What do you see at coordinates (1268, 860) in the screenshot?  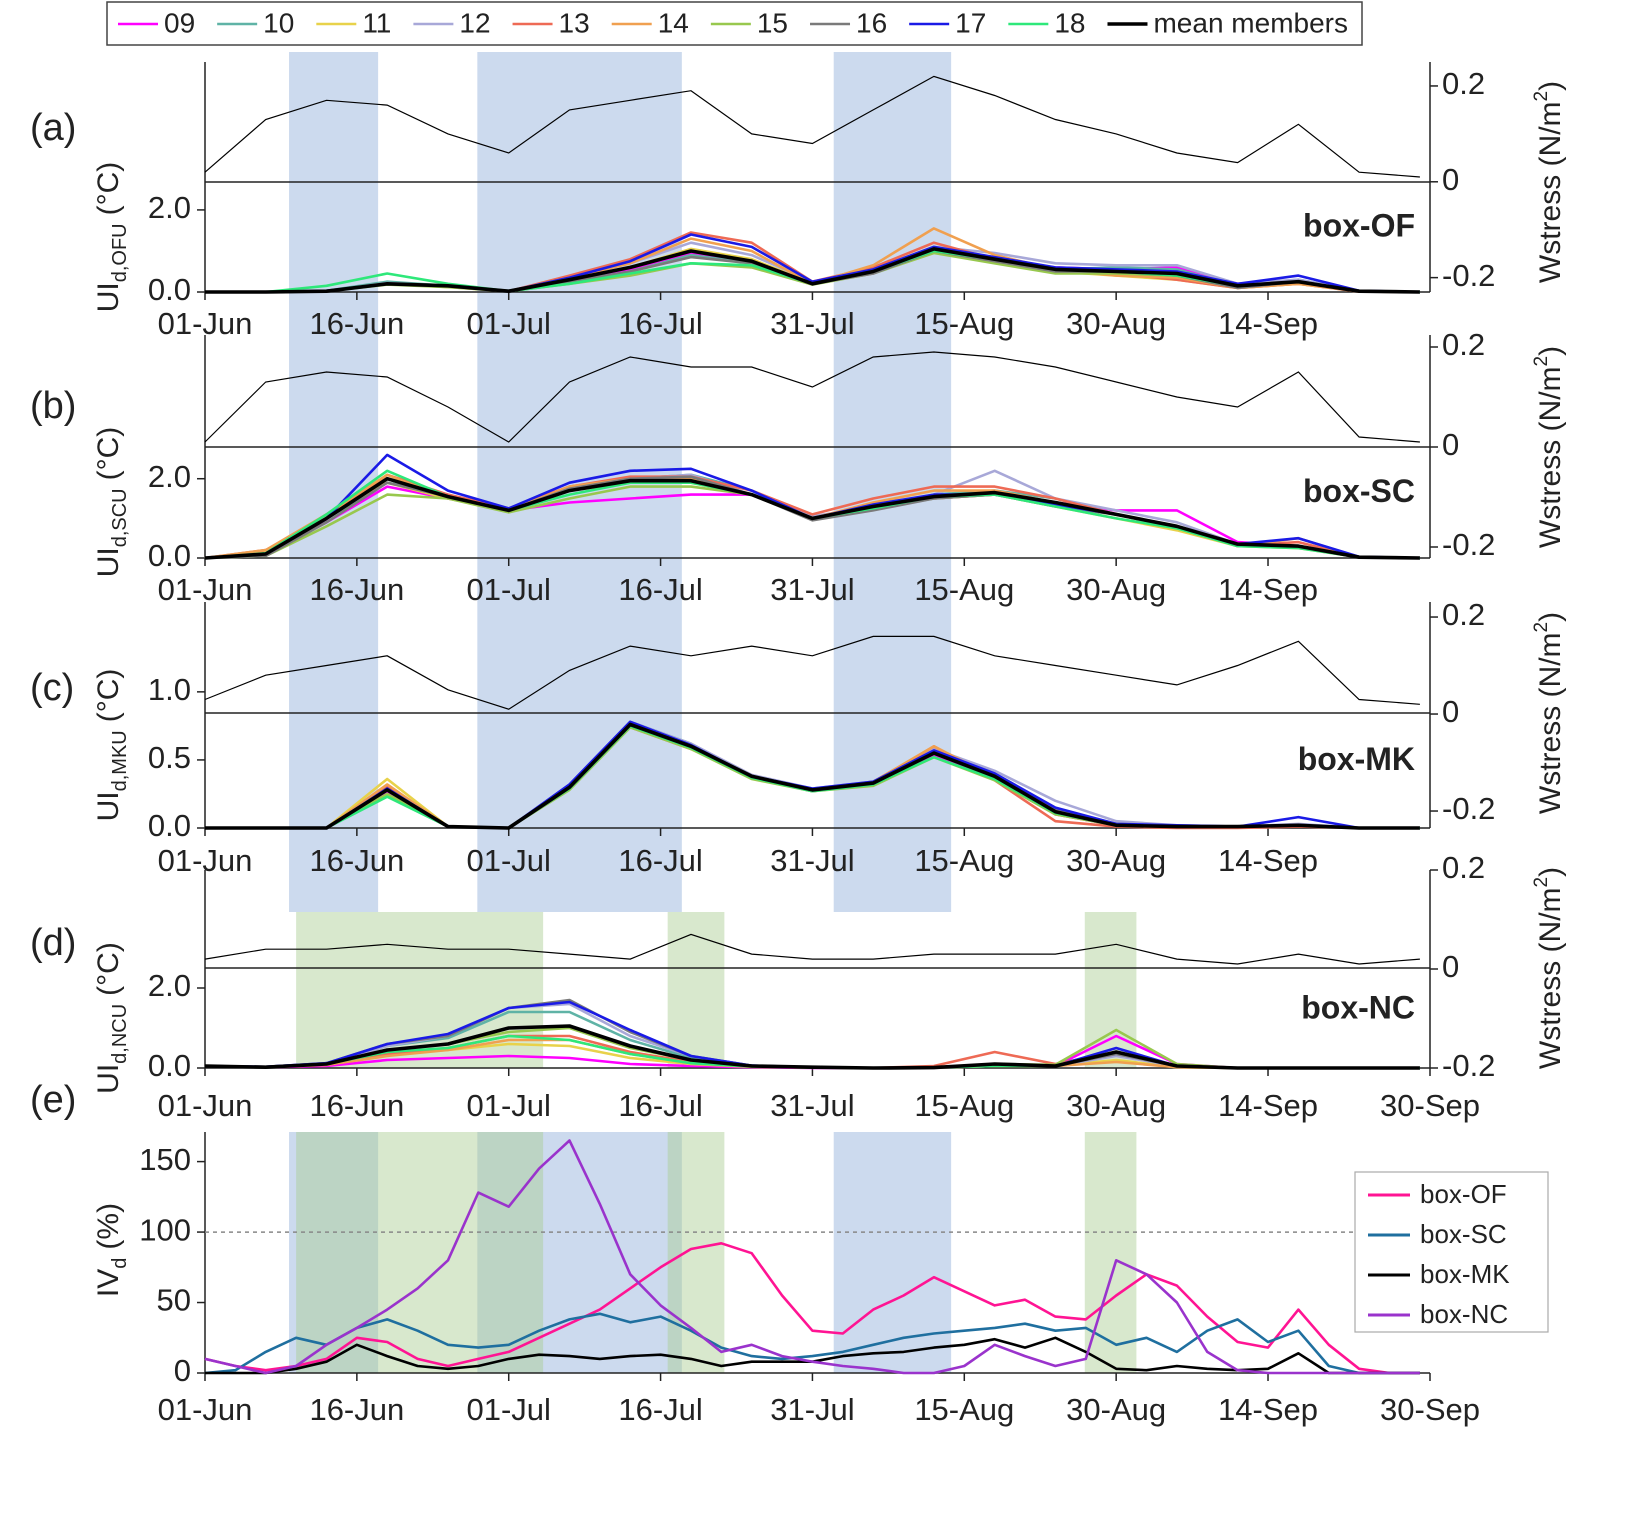 I see `x-tick-label: 14-Sep` at bounding box center [1268, 860].